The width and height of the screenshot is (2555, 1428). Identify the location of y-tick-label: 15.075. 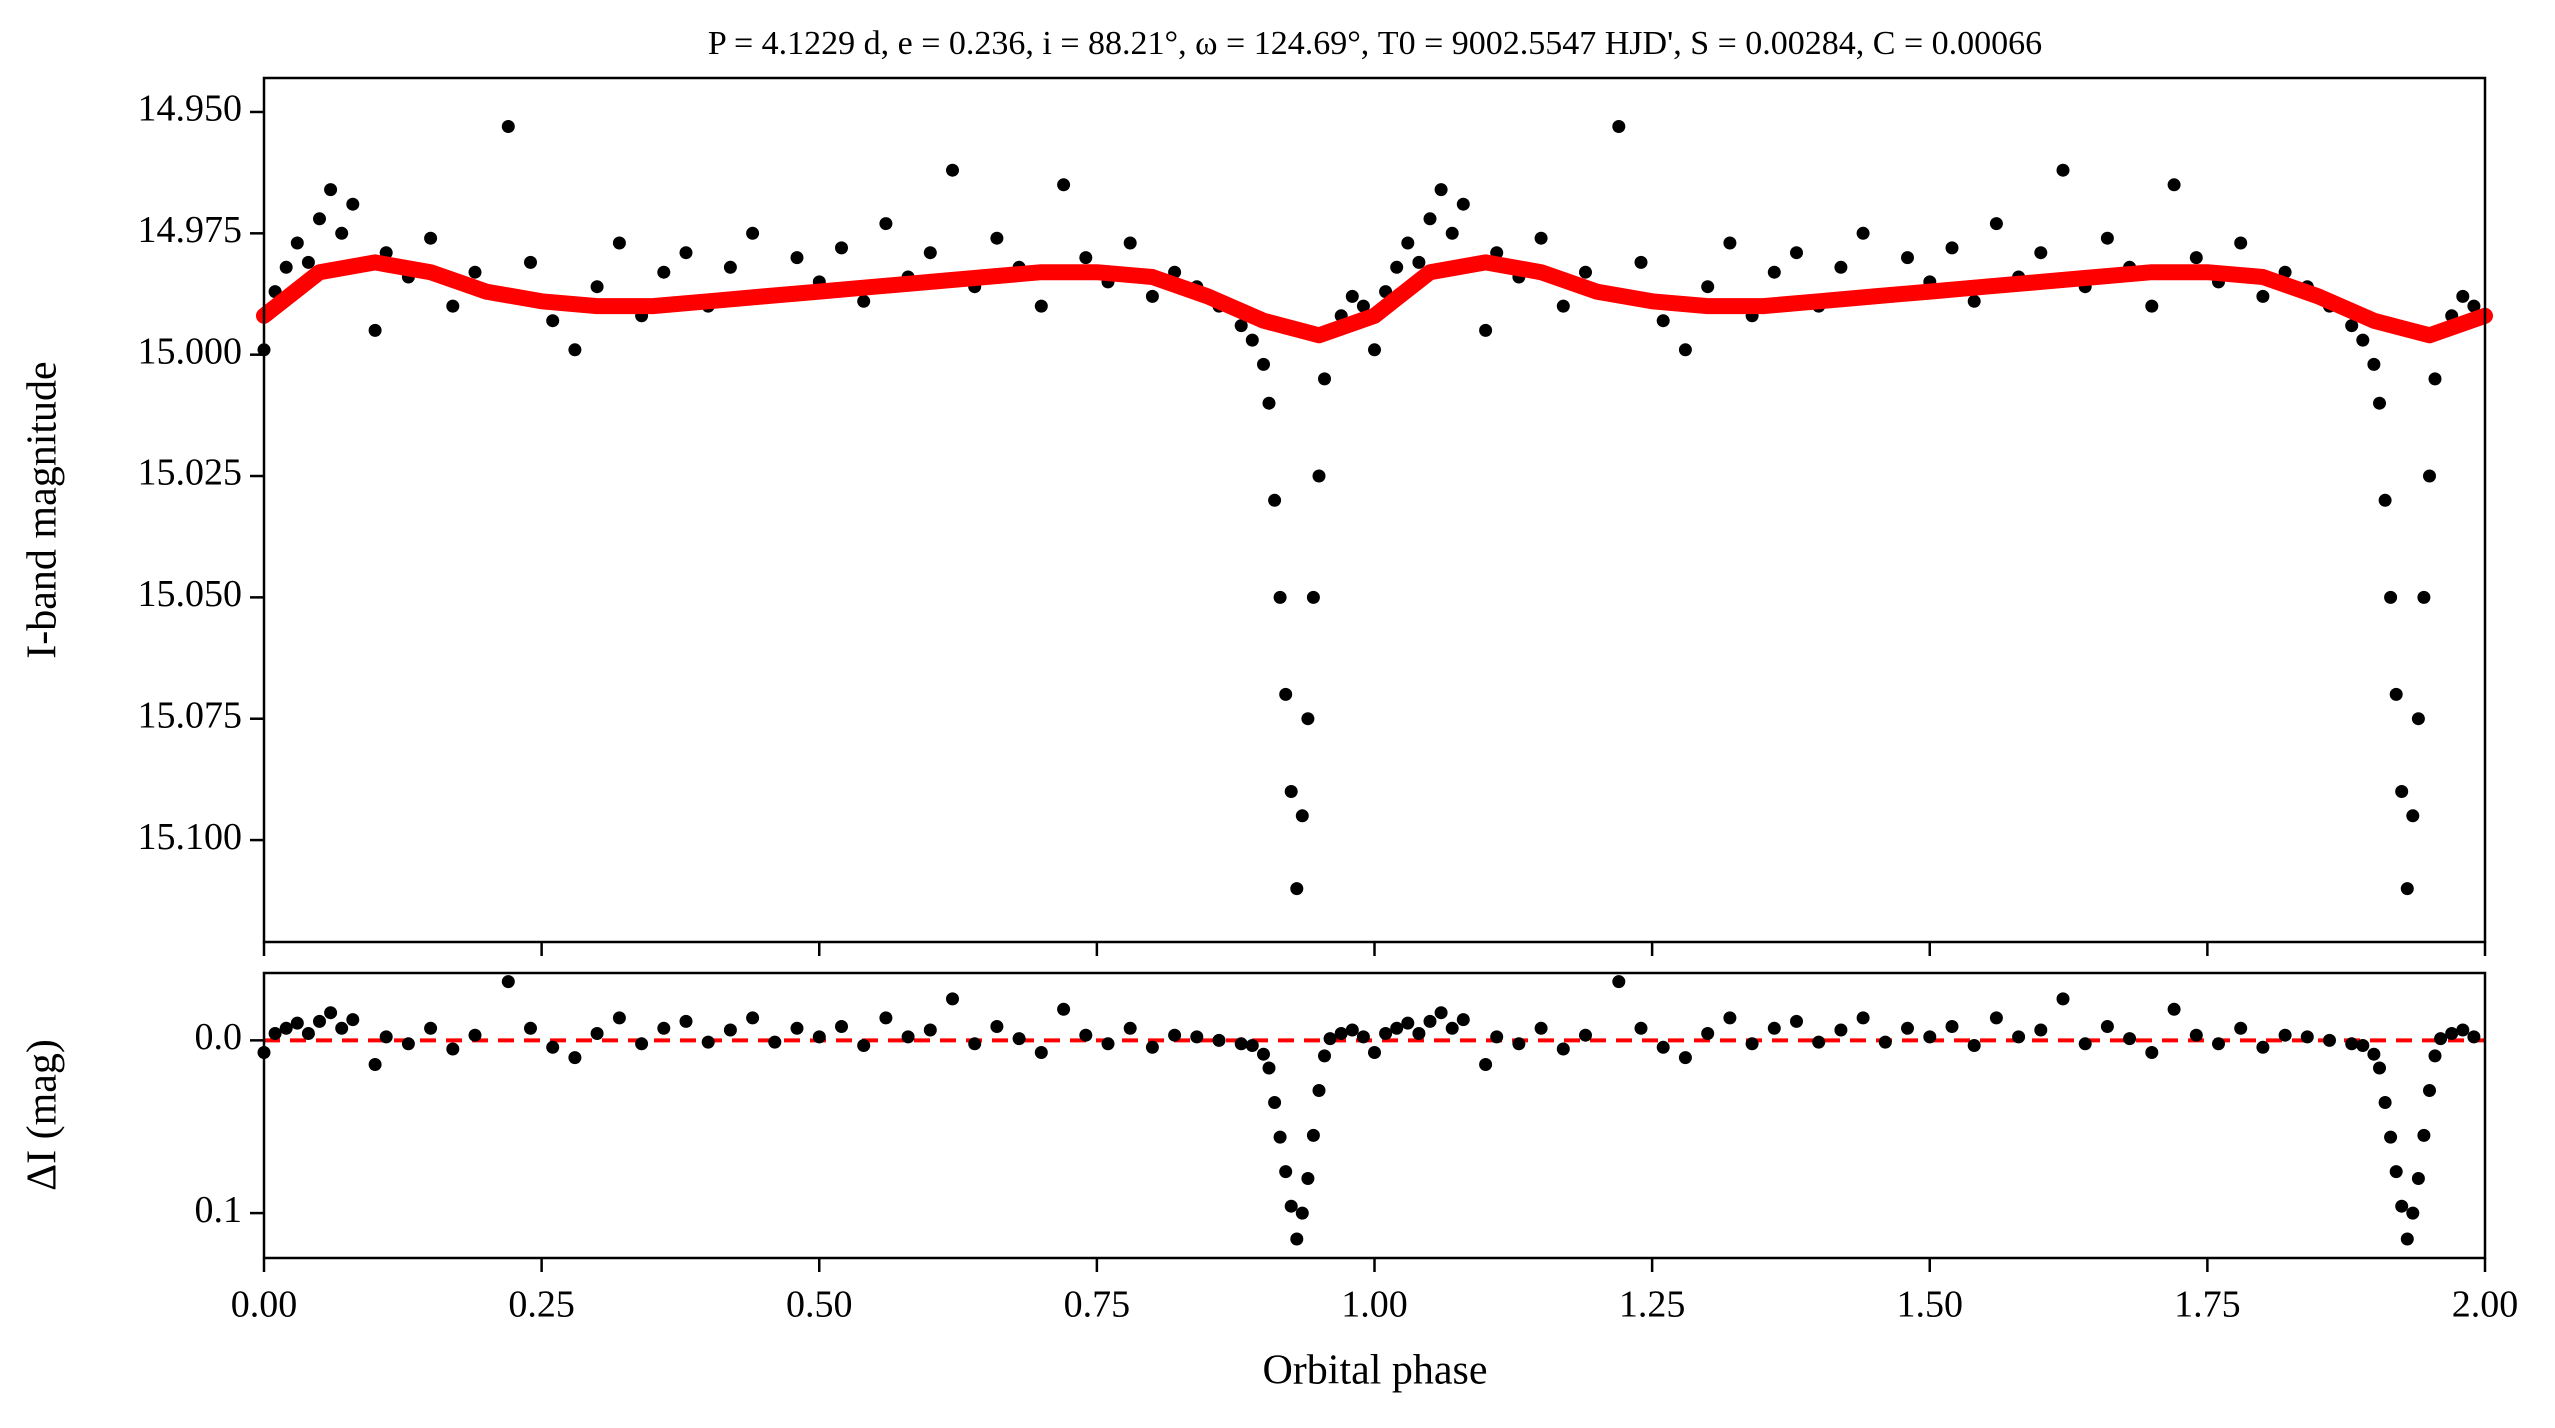
(190, 715).